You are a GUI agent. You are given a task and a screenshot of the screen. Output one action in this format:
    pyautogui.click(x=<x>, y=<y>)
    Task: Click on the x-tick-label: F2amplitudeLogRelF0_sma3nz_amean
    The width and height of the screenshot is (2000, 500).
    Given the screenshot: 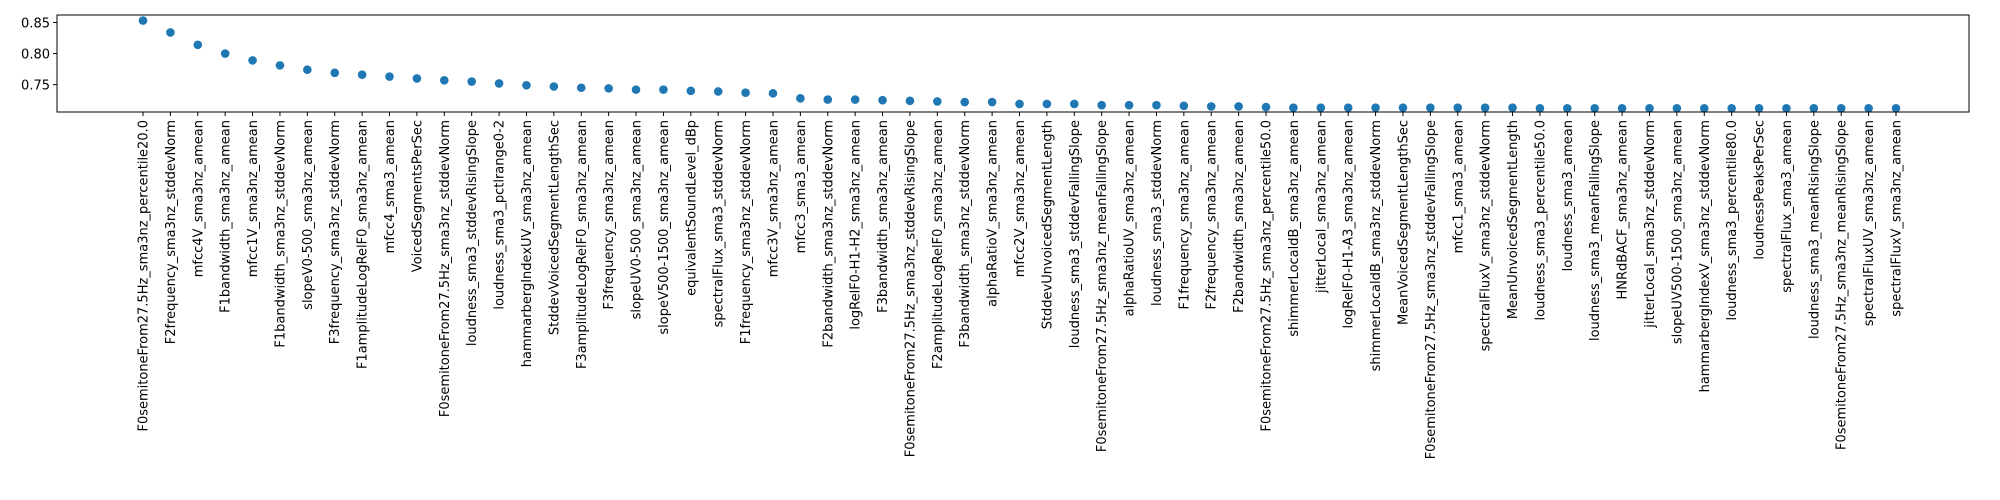 What is the action you would take?
    pyautogui.click(x=938, y=244)
    